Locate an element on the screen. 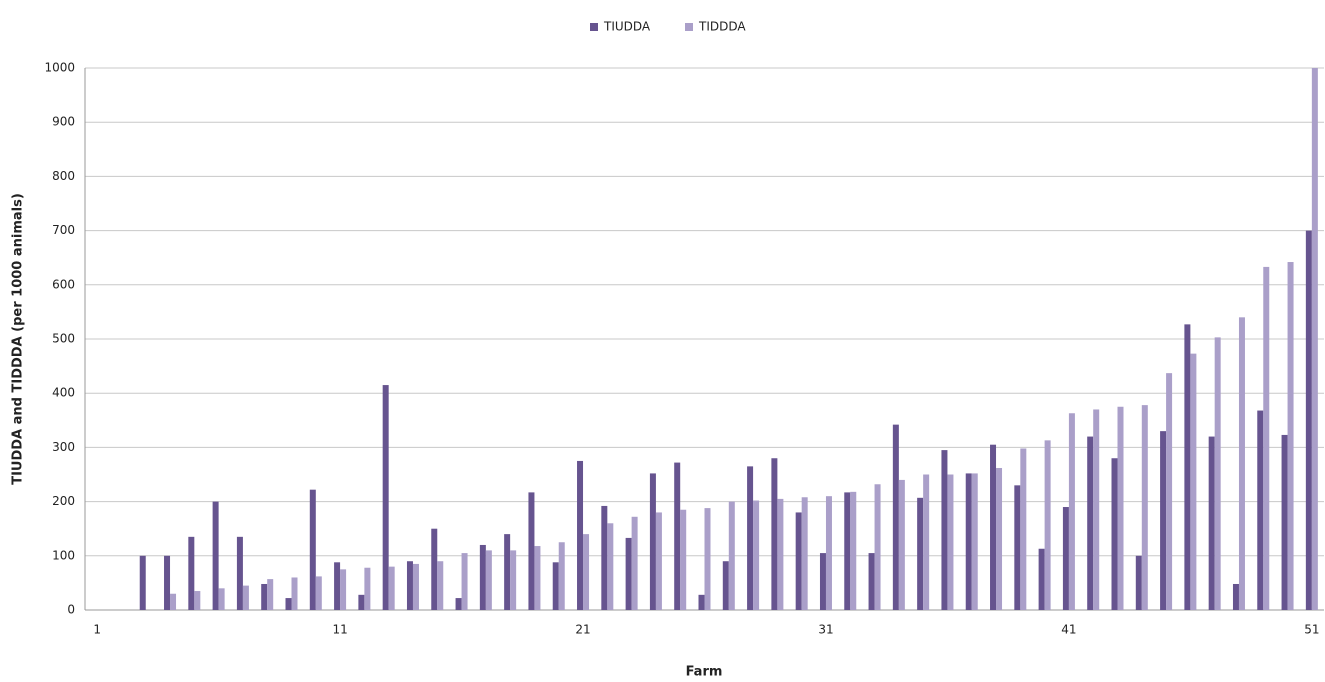 The width and height of the screenshot is (1325, 682). y-tick-label: 900 is located at coordinates (63, 122).